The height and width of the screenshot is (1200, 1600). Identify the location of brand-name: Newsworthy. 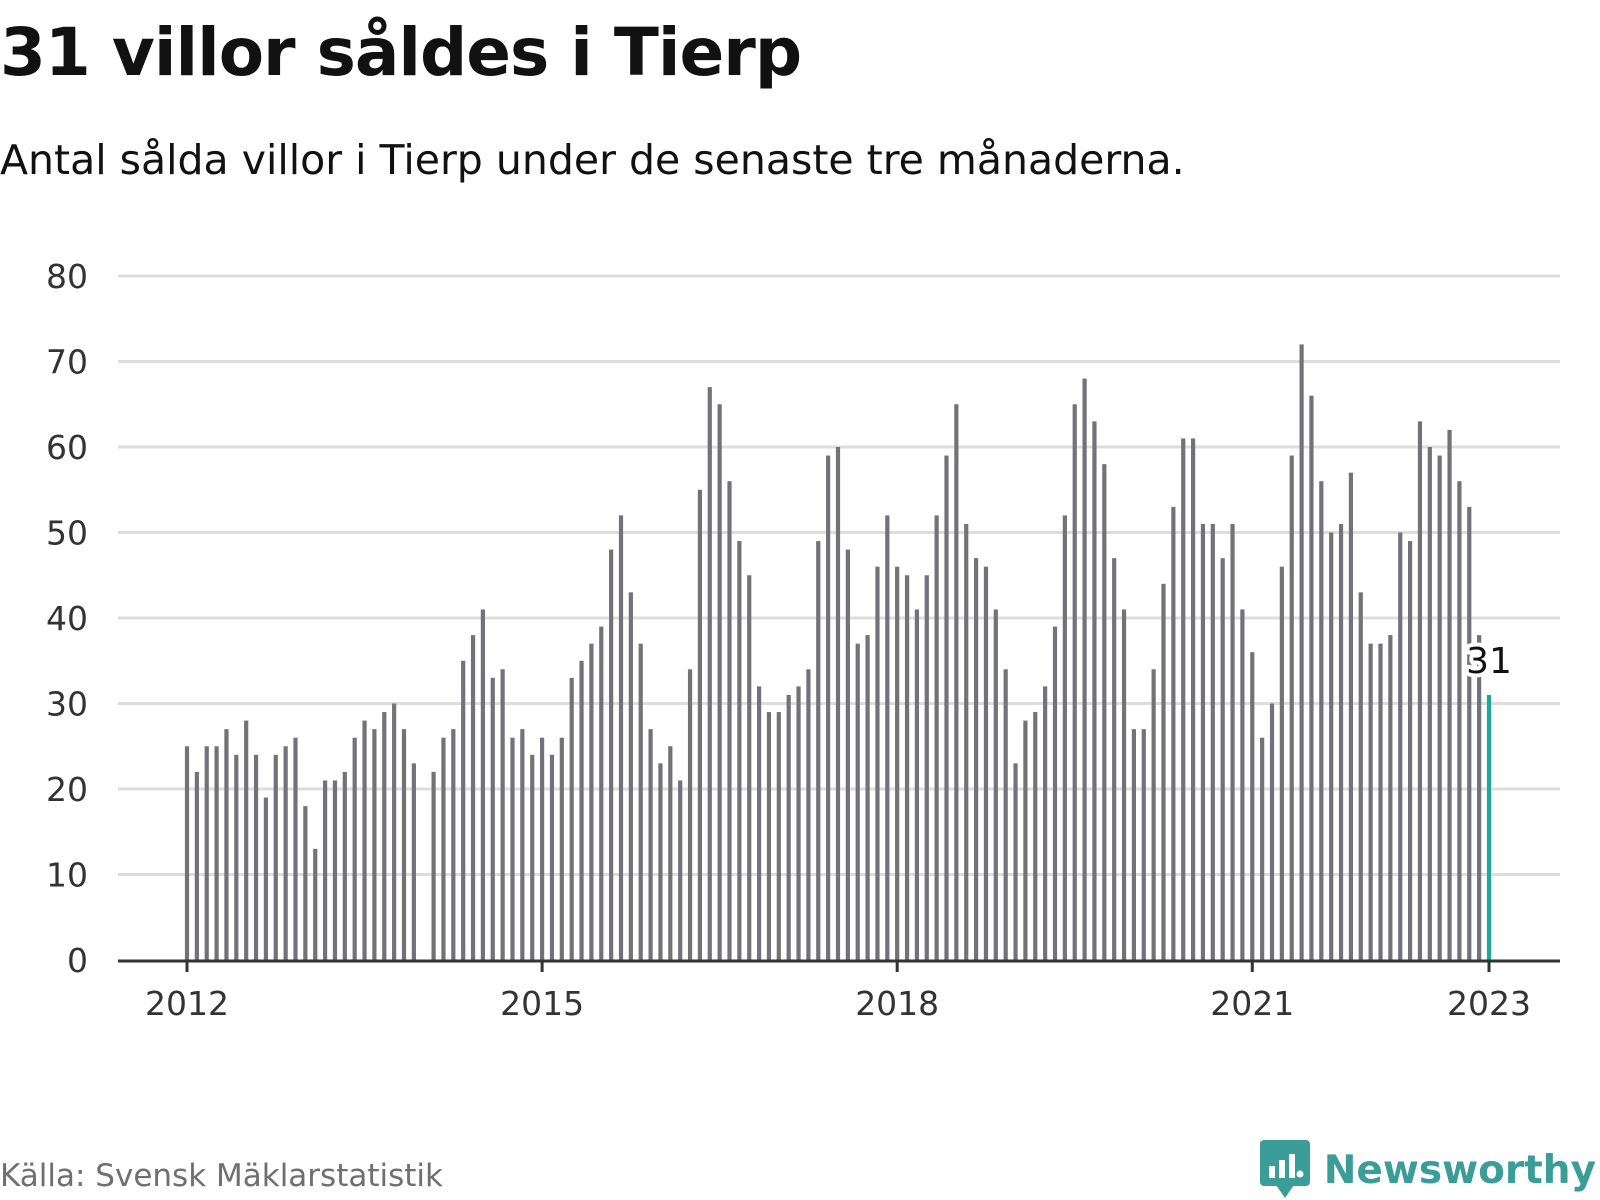
(1459, 1170).